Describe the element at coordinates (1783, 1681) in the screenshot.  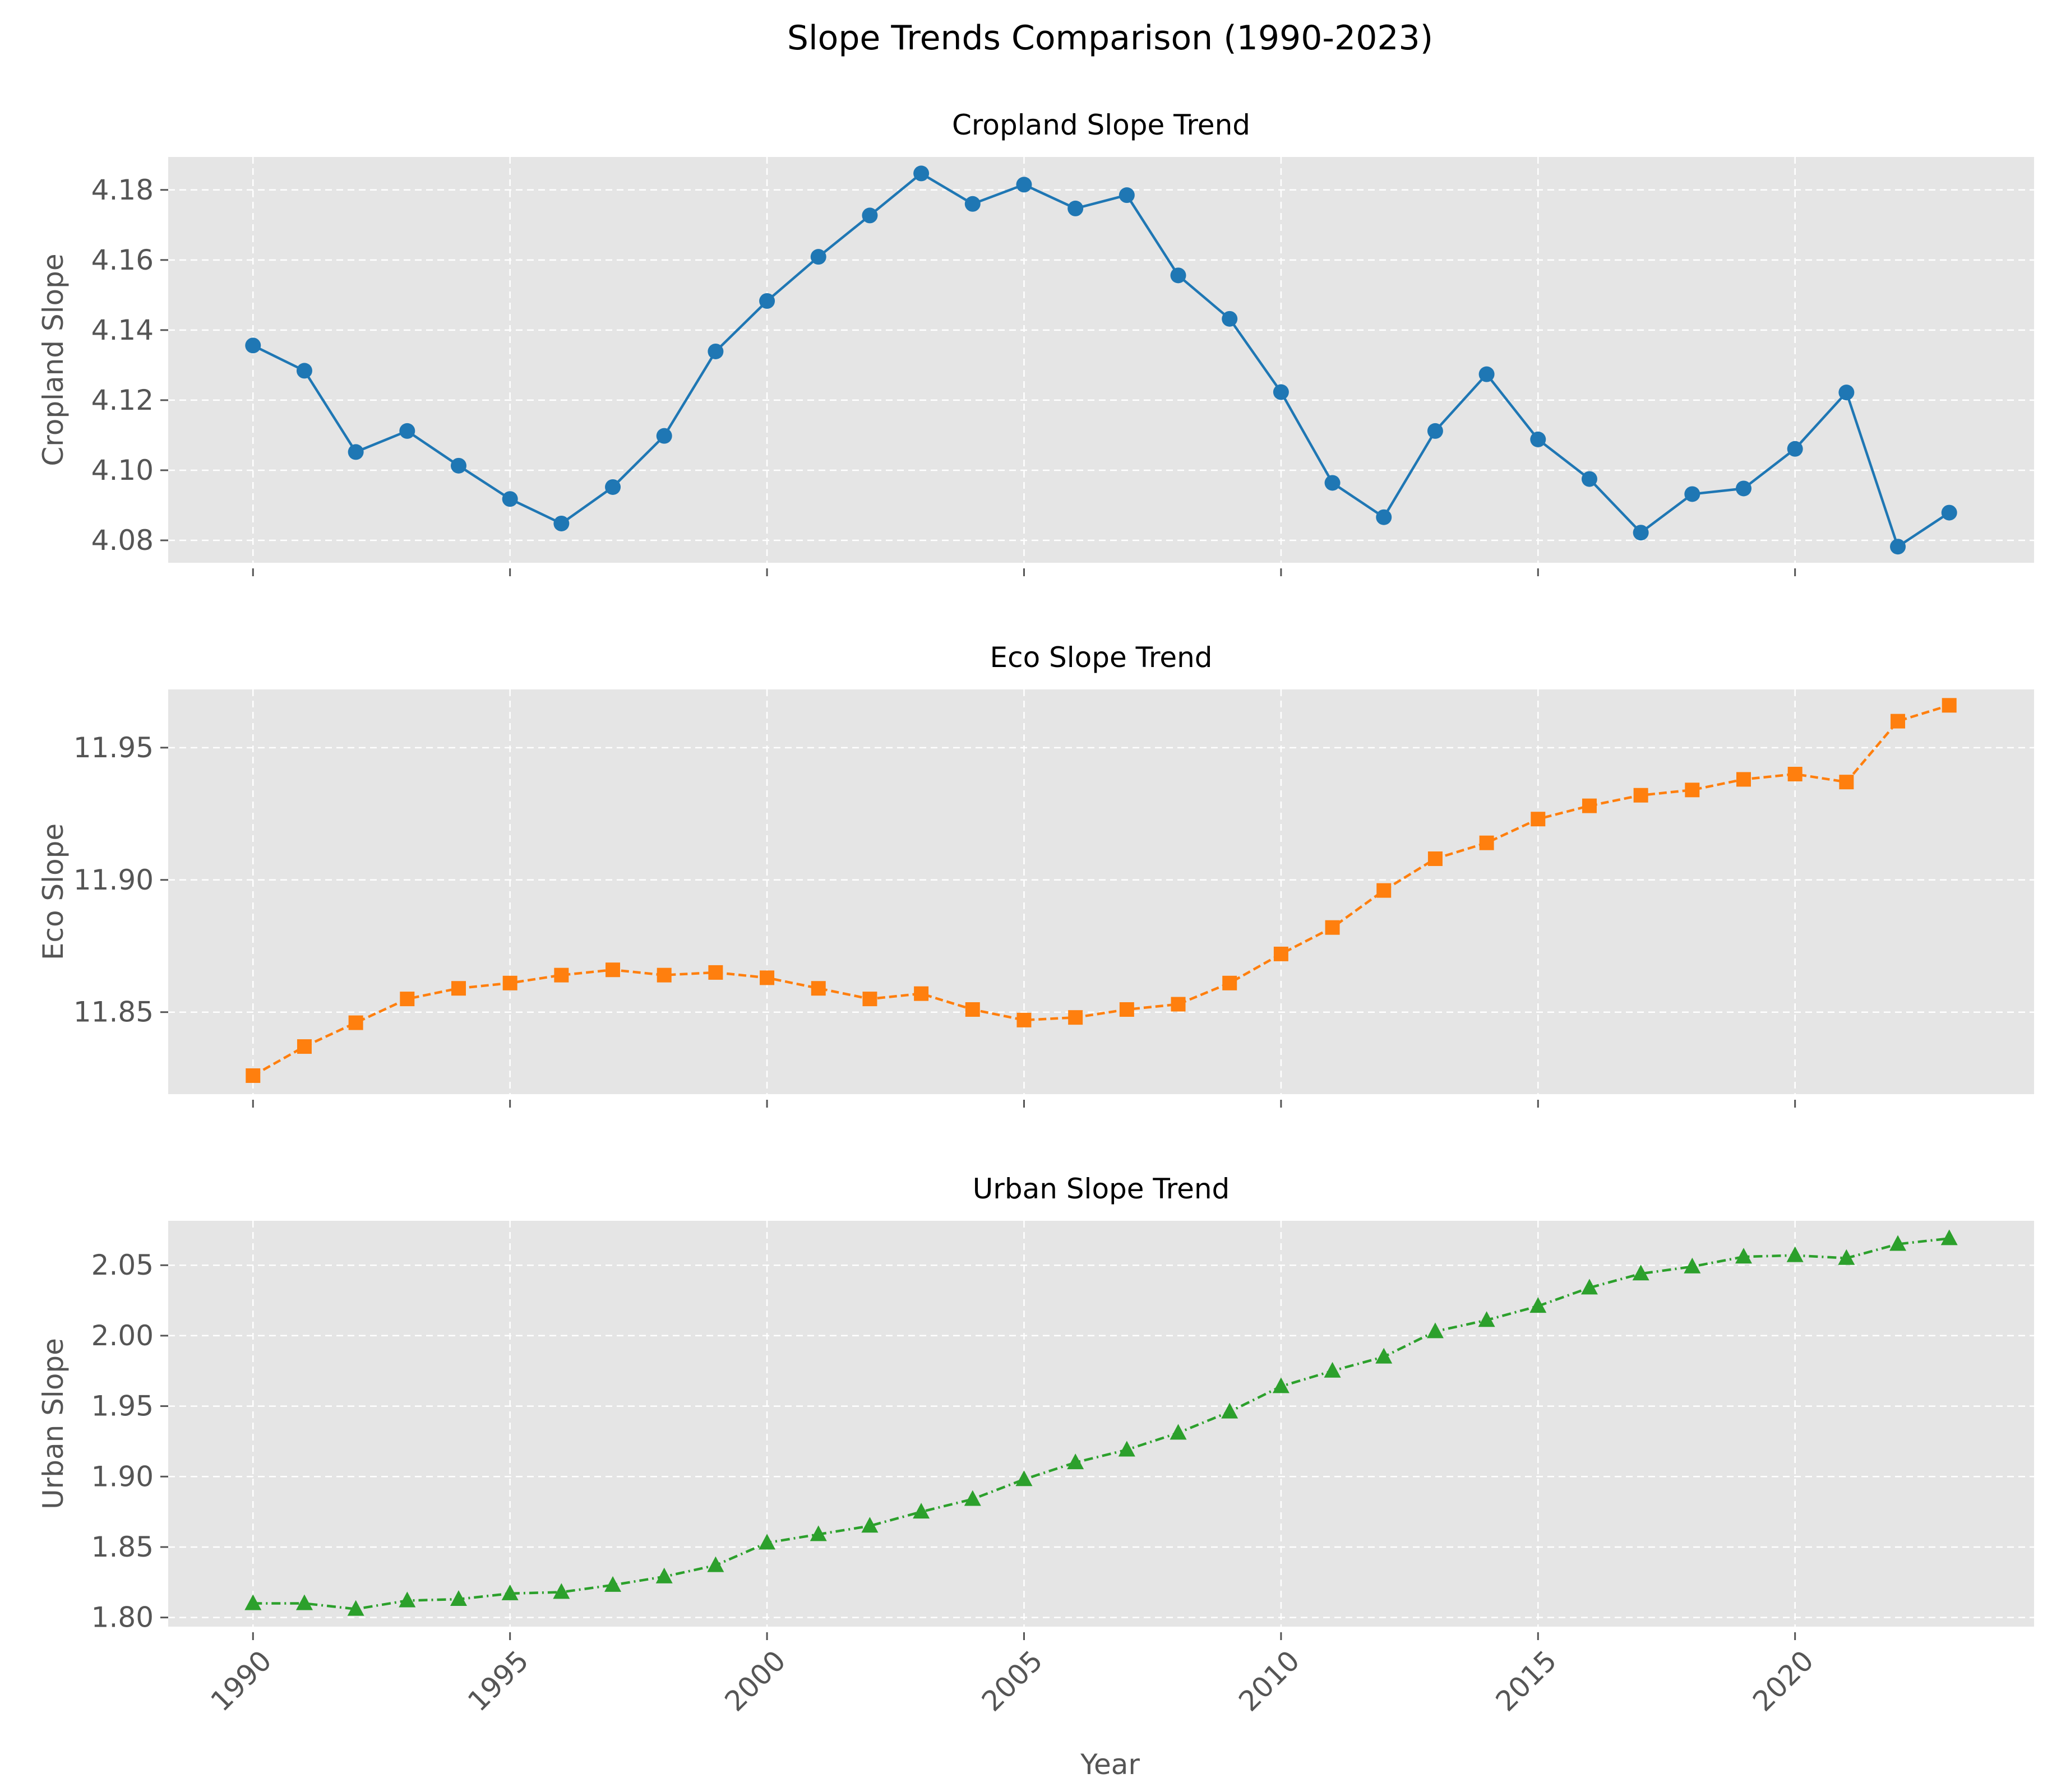
I see `x-tick-label: 2020` at that location.